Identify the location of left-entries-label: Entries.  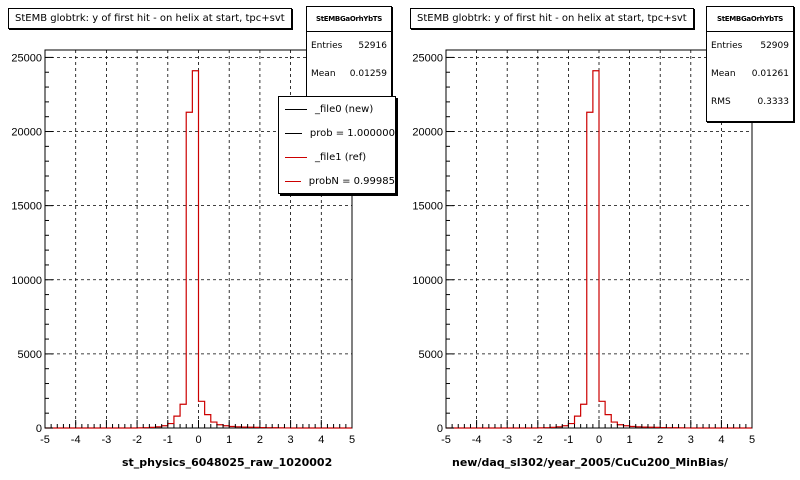
(327, 46).